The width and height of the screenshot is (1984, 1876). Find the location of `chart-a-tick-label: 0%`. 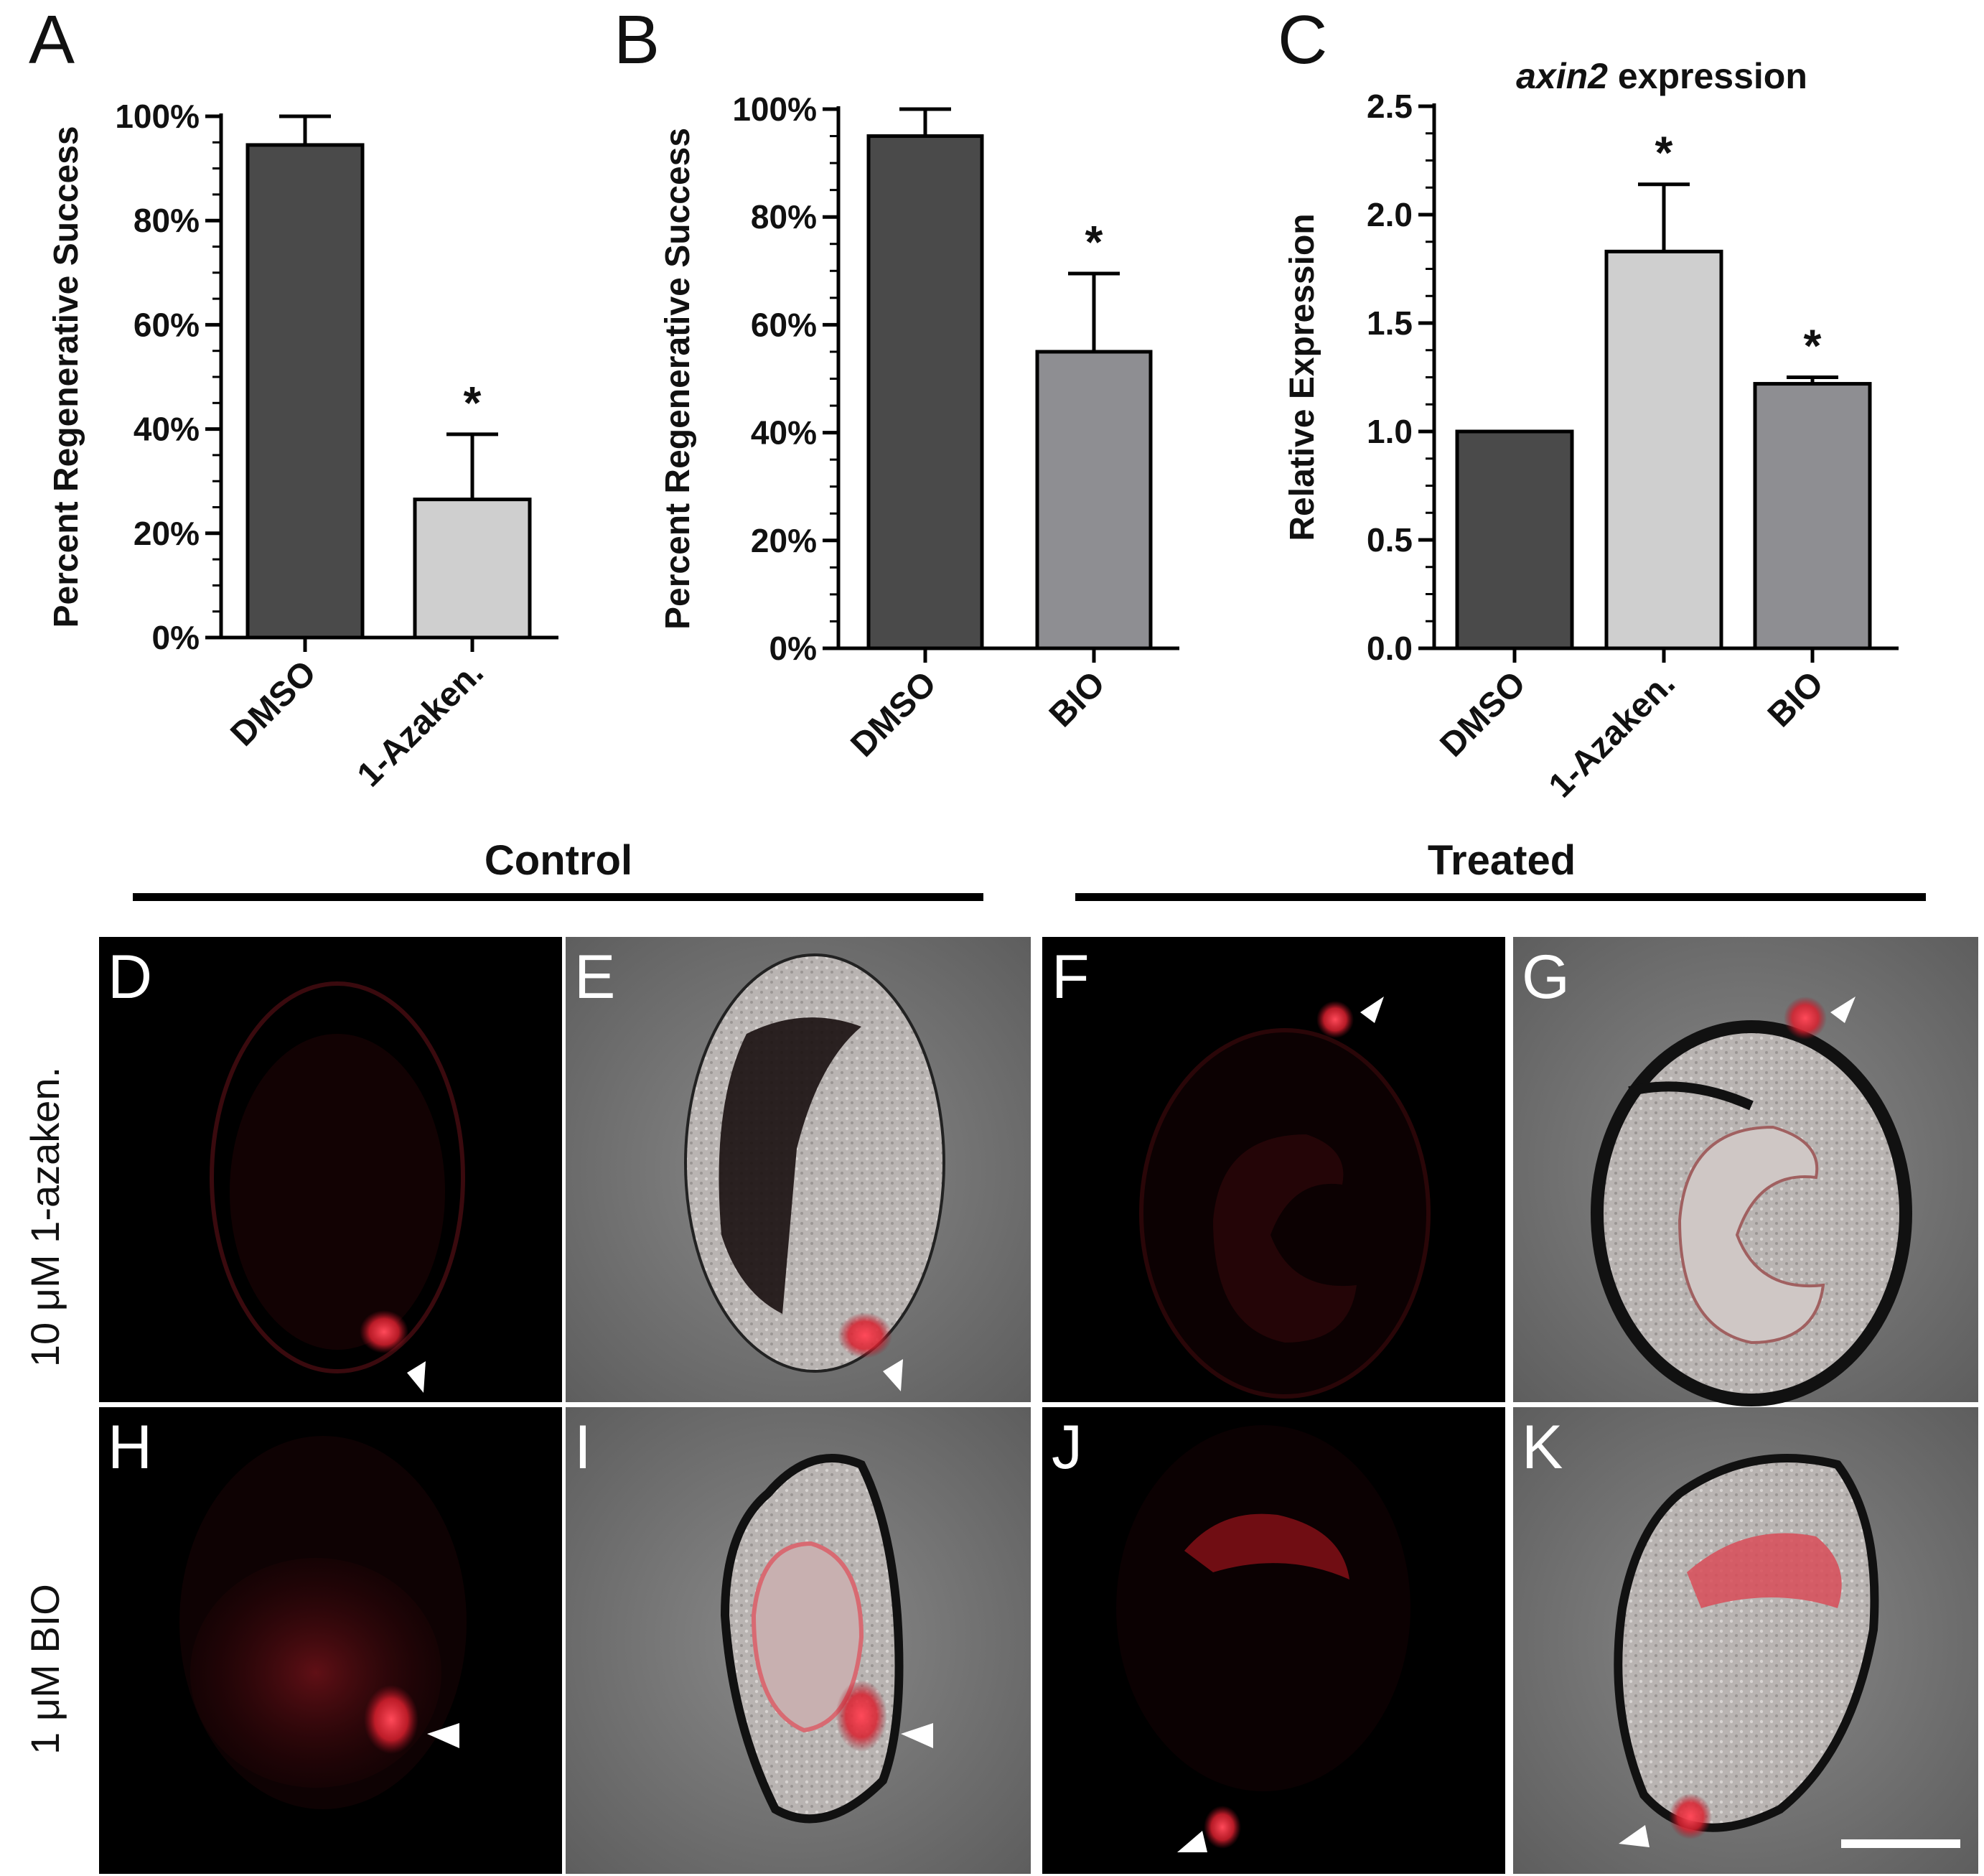

chart-a-tick-label: 0% is located at coordinates (176, 637).